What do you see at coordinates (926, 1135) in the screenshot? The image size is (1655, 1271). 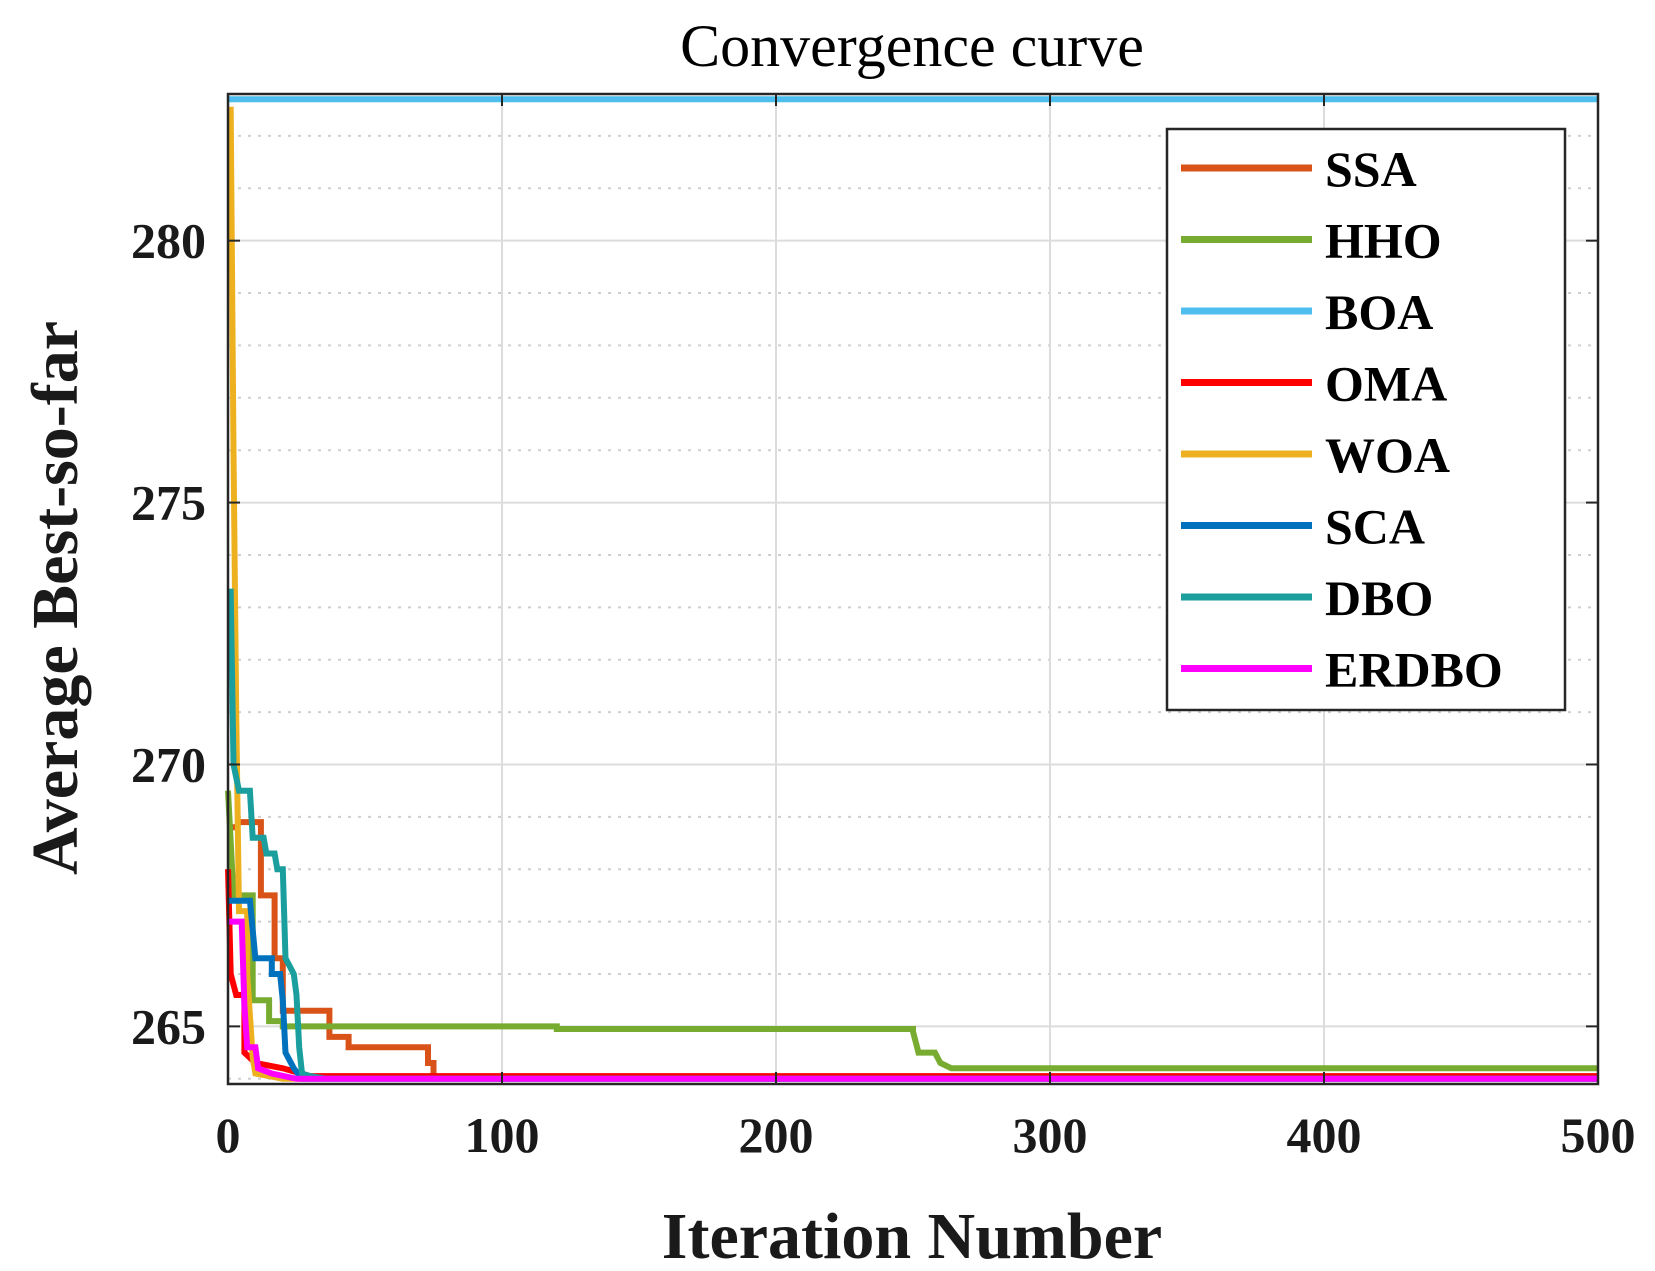 I see `x-tick-labels: 0 100 200 300 400 500` at bounding box center [926, 1135].